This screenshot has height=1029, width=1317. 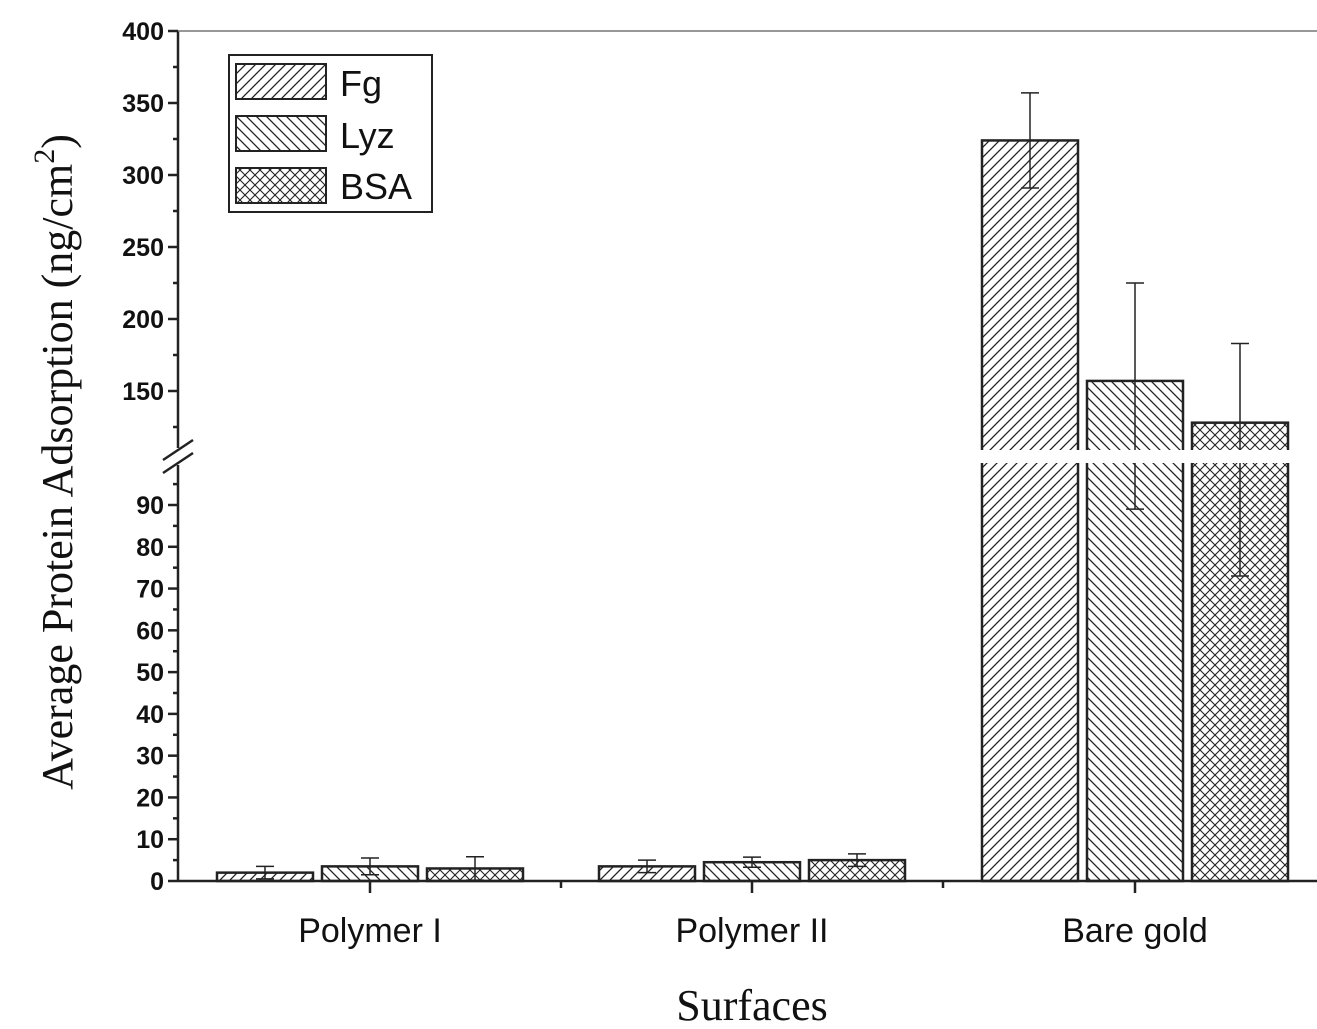 I want to click on y-tick-label-80: 80, so click(x=150, y=548).